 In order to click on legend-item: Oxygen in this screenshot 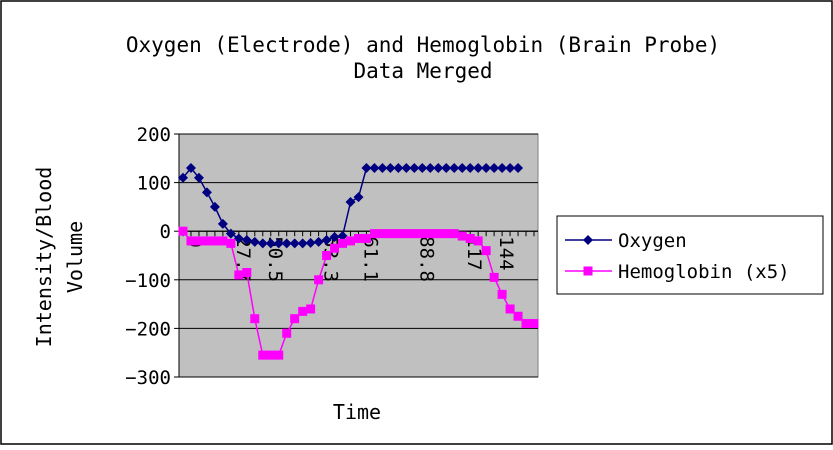, I will do `click(626, 241)`.